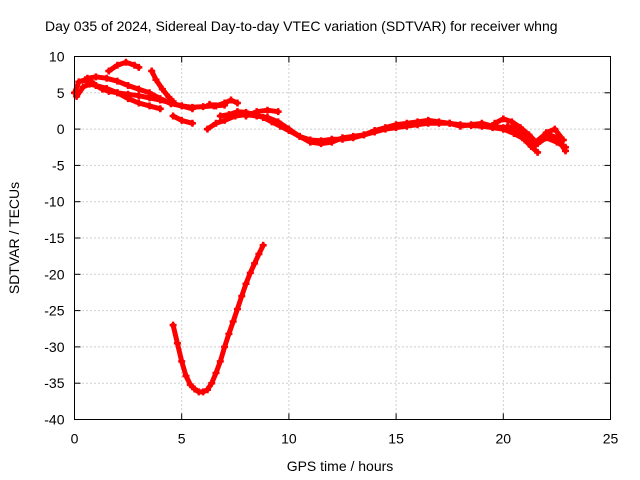 This screenshot has height=480, width=640. What do you see at coordinates (289, 439) in the screenshot?
I see `x-tick-label: 10` at bounding box center [289, 439].